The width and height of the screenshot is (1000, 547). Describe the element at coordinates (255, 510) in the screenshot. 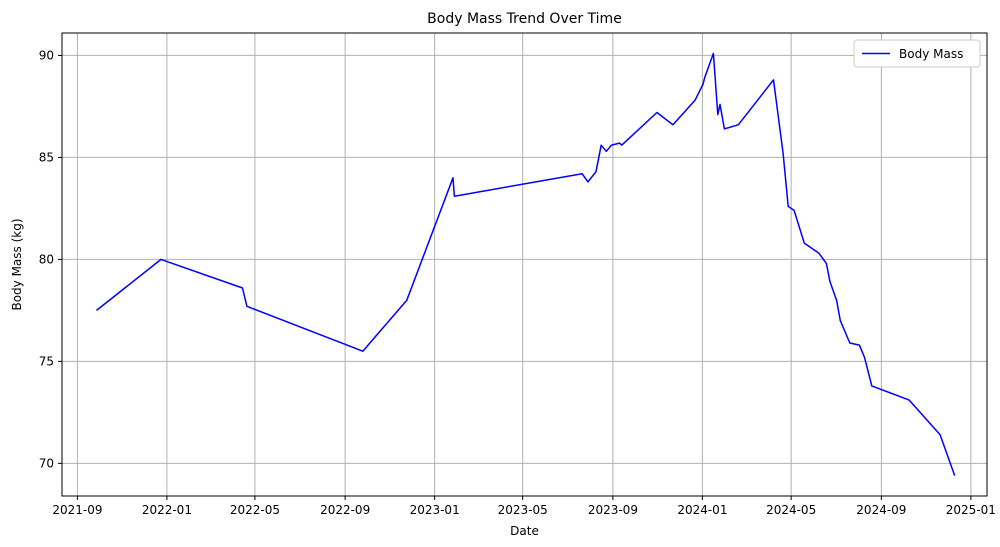

I see `x-tick-label: 2022-05` at that location.